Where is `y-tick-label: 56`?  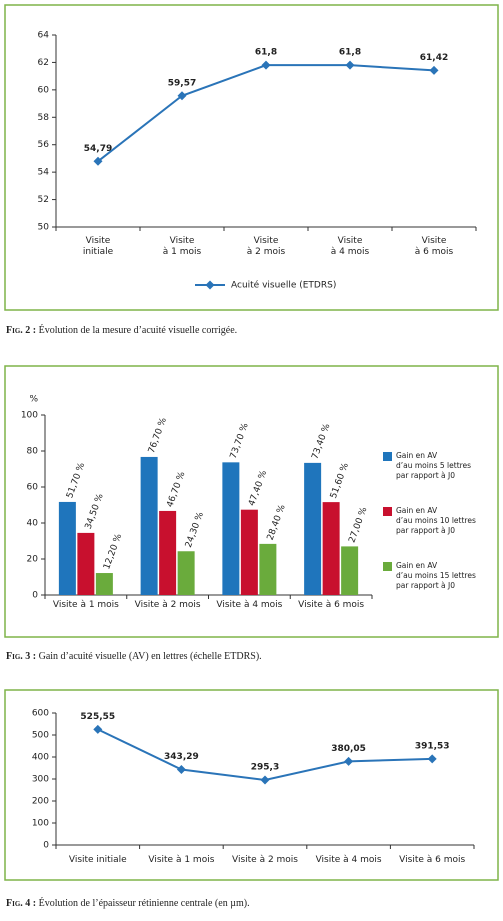 y-tick-label: 56 is located at coordinates (44, 145).